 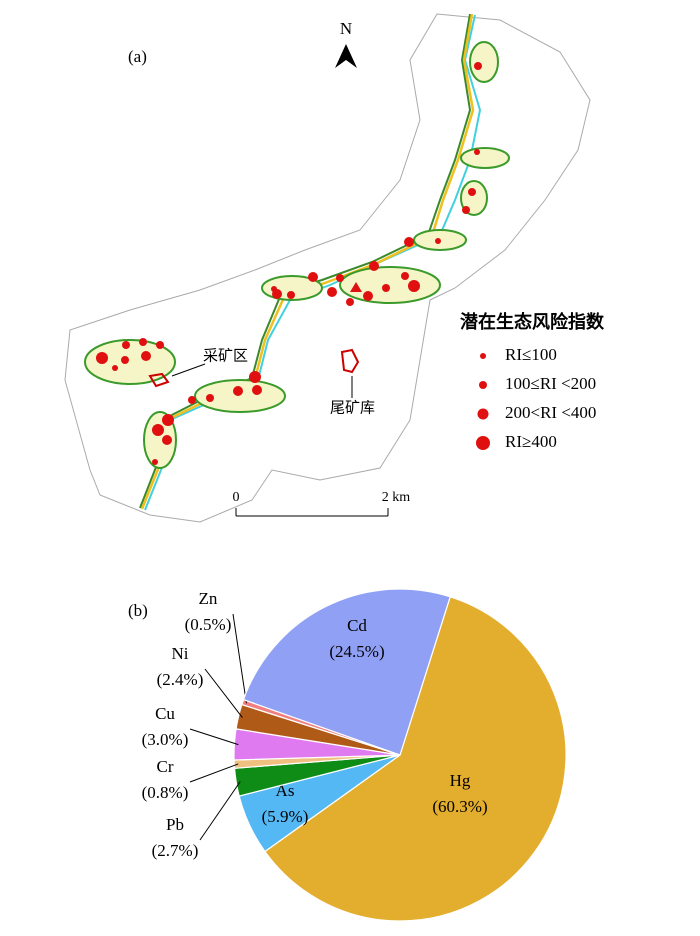 What do you see at coordinates (236, 497) in the screenshot?
I see `scale-start: 0` at bounding box center [236, 497].